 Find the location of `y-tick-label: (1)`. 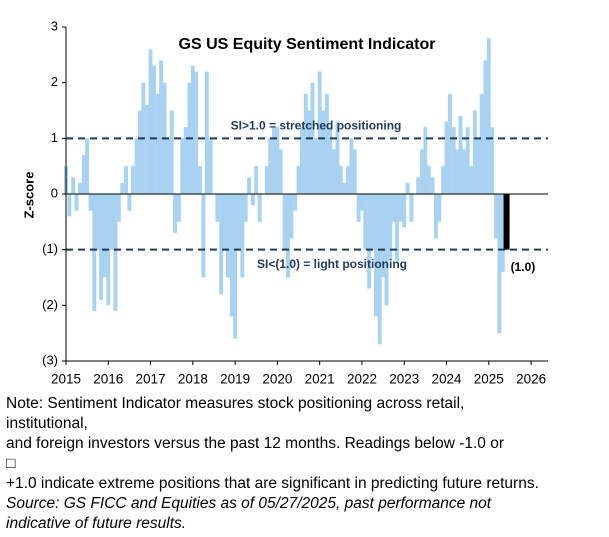

y-tick-label: (1) is located at coordinates (50, 248).